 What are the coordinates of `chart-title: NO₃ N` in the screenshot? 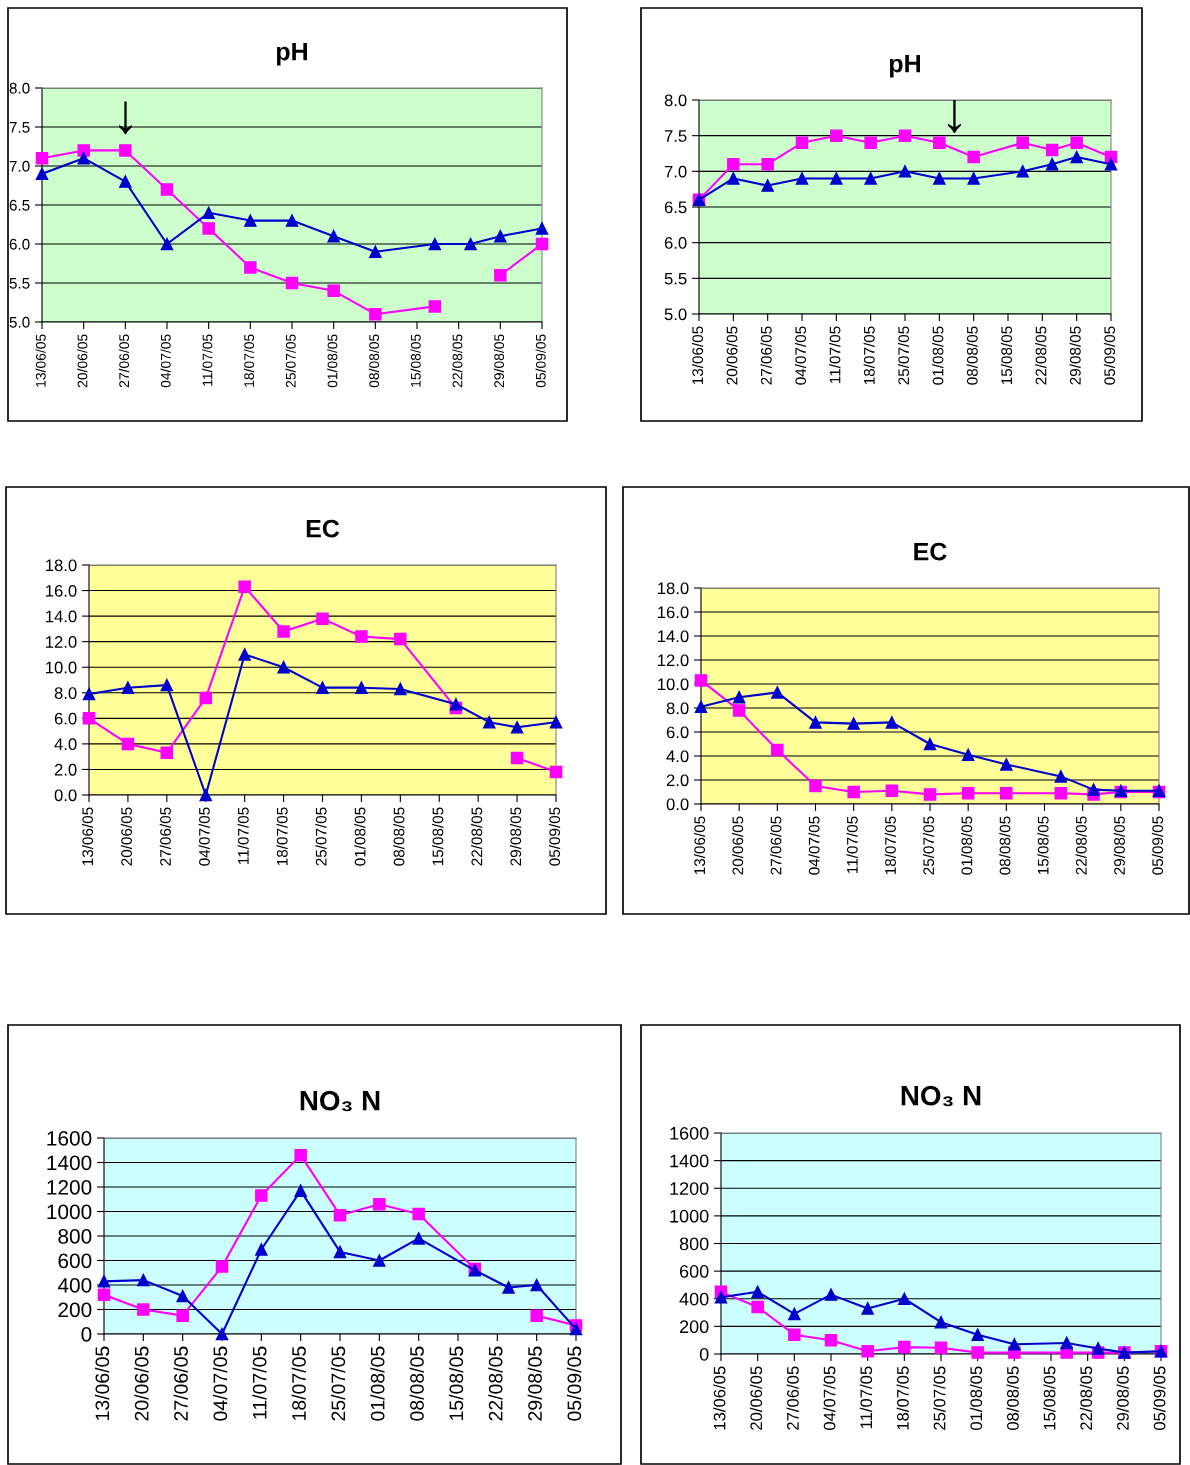 It's located at (941, 1096).